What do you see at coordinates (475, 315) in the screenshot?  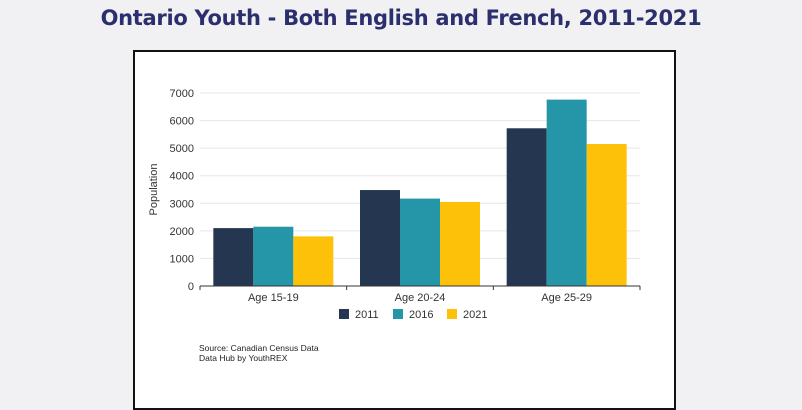 I see `legend-label-2021: 2021` at bounding box center [475, 315].